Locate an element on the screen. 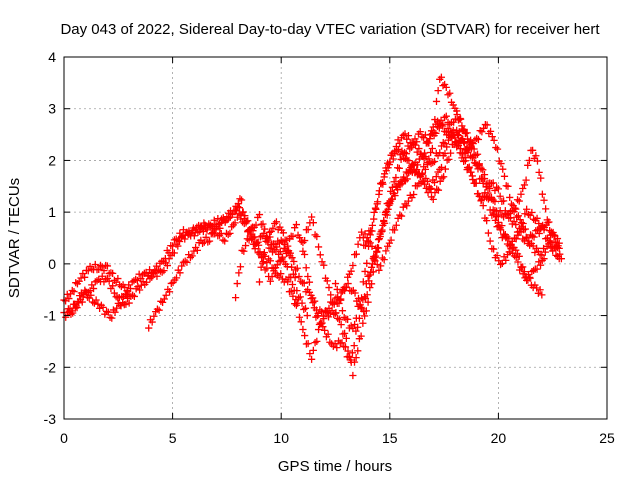  y-axis-label: SDTVAR / TECUs is located at coordinates (14, 238).